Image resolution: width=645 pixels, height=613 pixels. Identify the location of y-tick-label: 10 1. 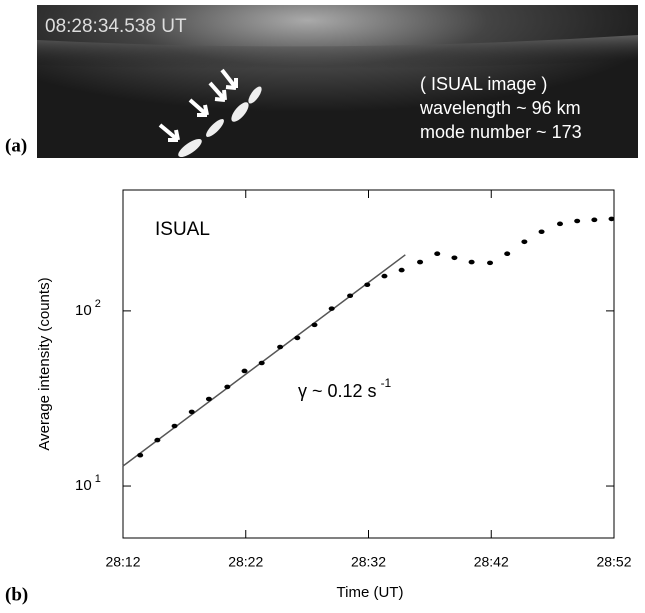
(88, 483).